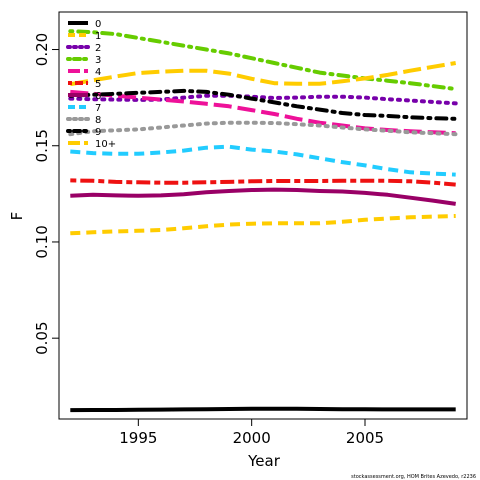 This screenshot has height=480, width=480. Describe the element at coordinates (98, 48) in the screenshot. I see `legend-label-2: 2` at that location.